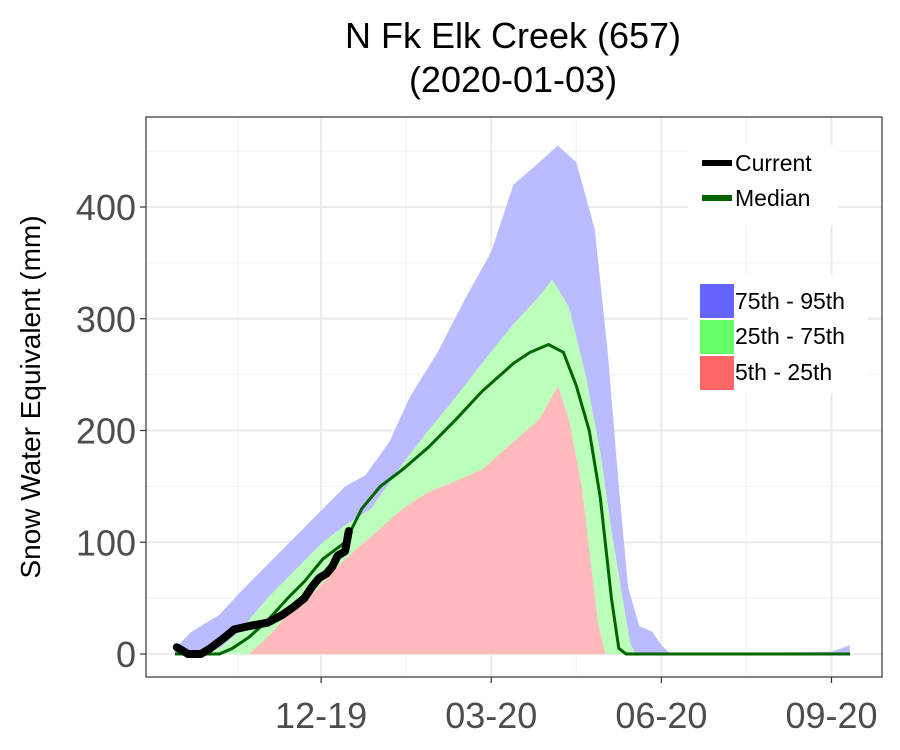 The width and height of the screenshot is (900, 750). I want to click on y-tick-label: 0, so click(126, 654).